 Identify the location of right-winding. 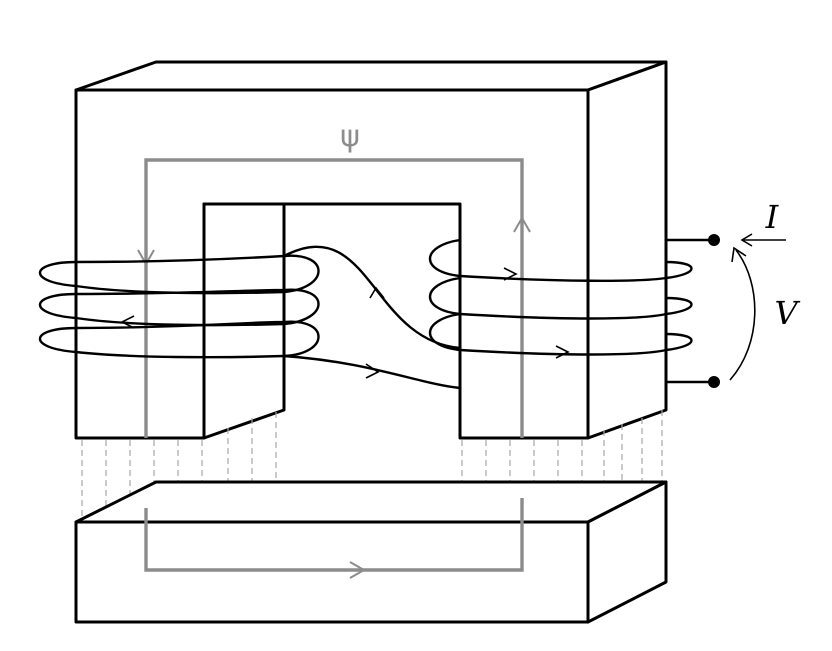
(561, 298).